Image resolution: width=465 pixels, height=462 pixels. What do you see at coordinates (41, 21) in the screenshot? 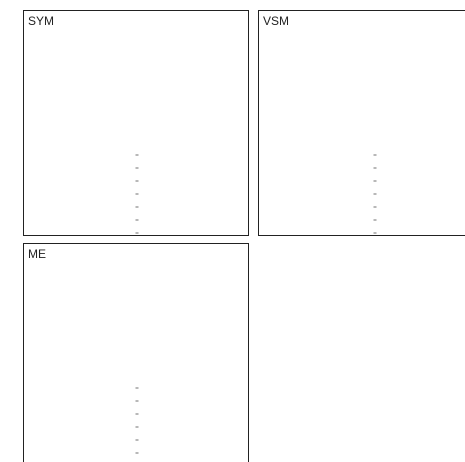
I see `panel-label: SYM` at bounding box center [41, 21].